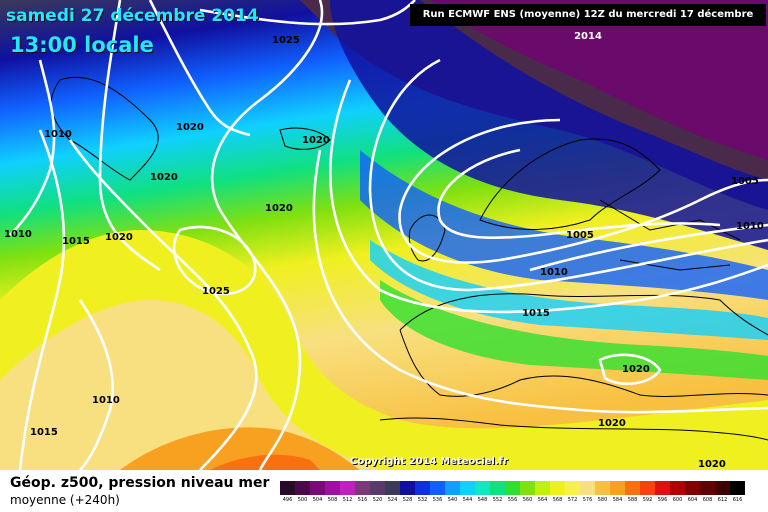  Describe the element at coordinates (347, 492) in the screenshot. I see `legend-swatch: 512` at that location.